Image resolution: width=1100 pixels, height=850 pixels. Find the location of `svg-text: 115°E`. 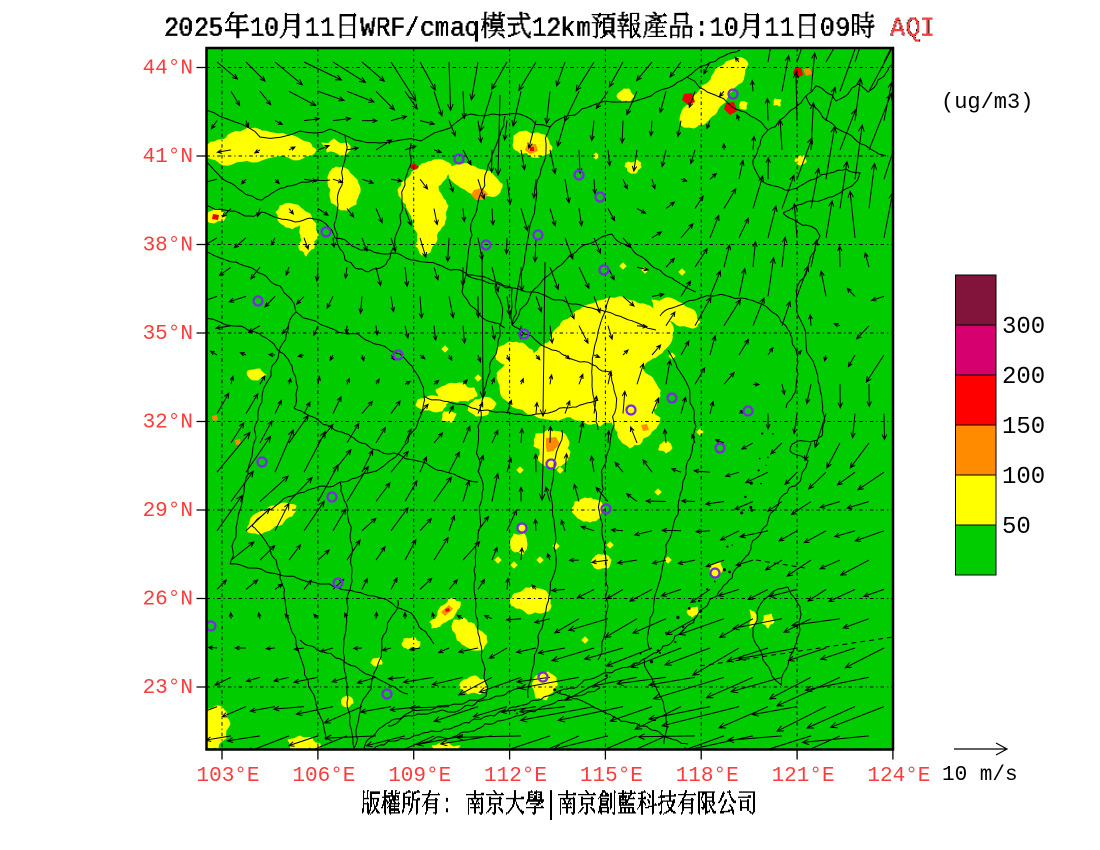

svg-text: 115°E is located at coordinates (611, 776).